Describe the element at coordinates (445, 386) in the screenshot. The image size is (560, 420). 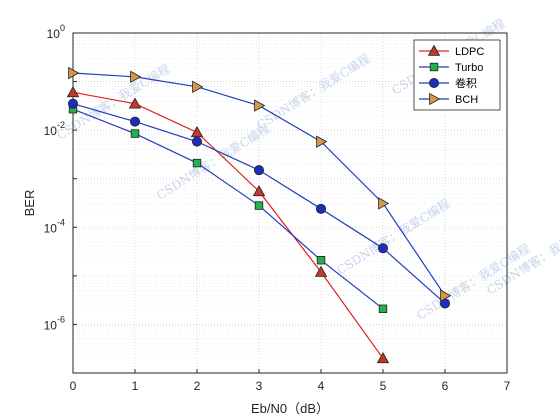
I see `x-tick-label: 6` at that location.